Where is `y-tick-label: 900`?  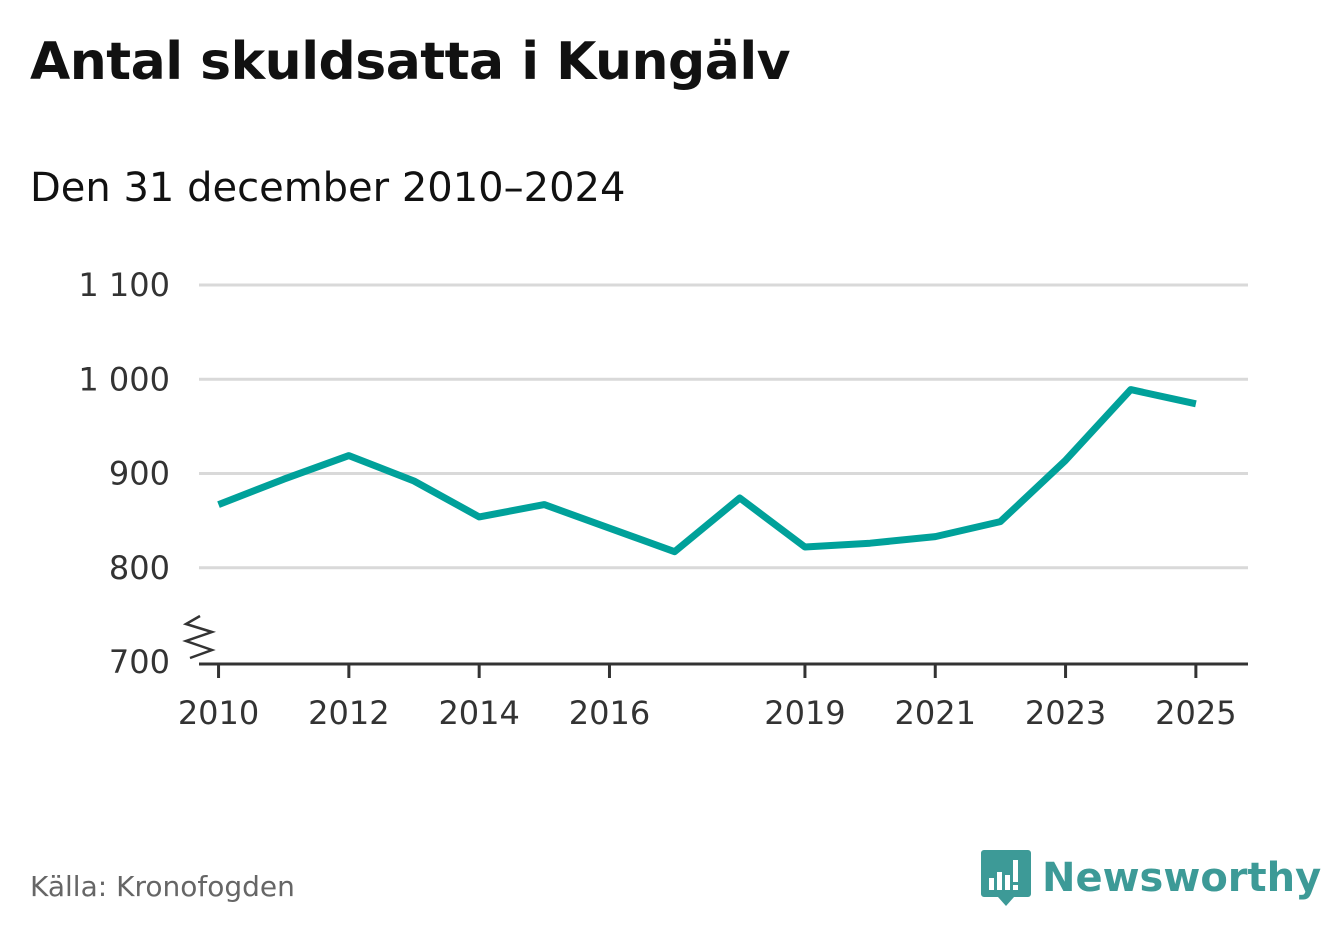
y-tick-label: 900 is located at coordinates (139, 474).